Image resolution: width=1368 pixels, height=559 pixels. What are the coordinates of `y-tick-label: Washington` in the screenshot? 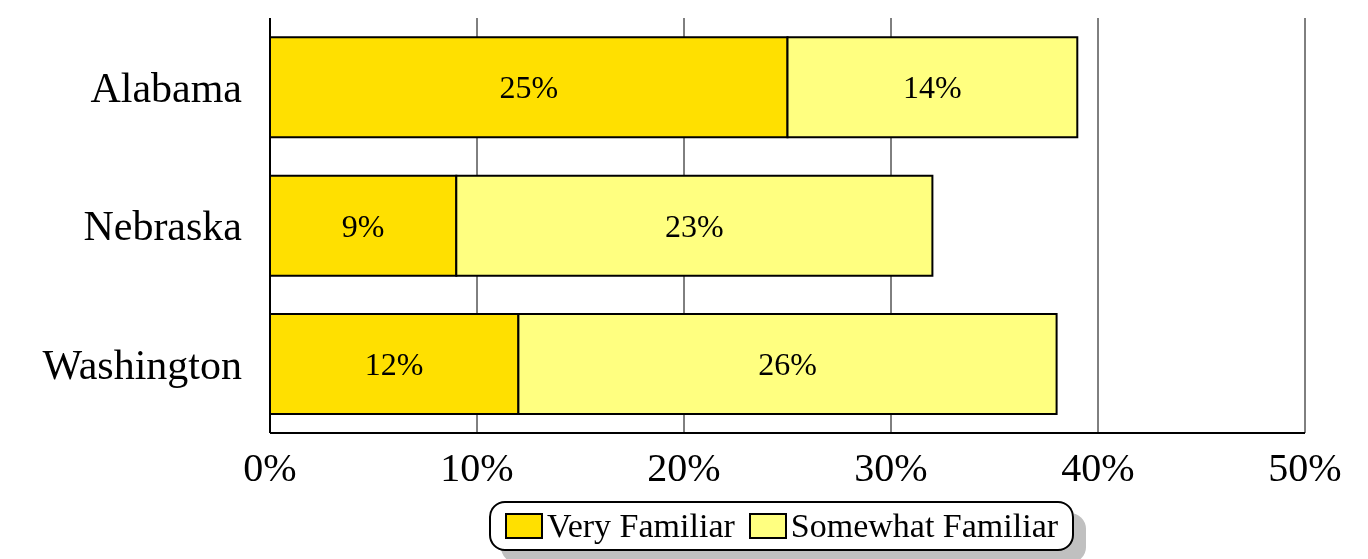 It's located at (142, 364).